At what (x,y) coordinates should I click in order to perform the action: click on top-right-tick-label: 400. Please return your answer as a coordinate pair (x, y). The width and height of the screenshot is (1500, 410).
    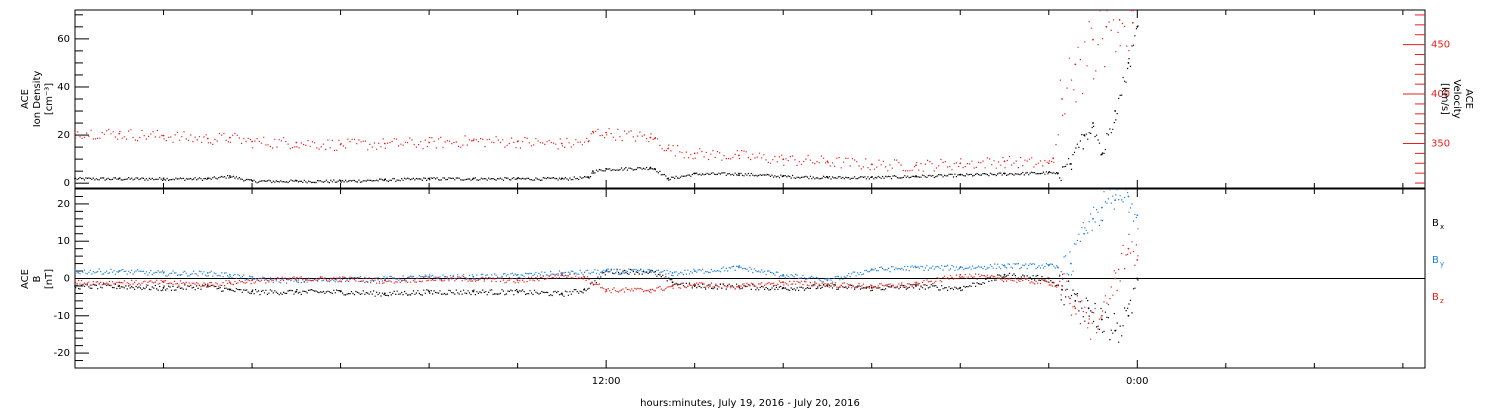
    Looking at the image, I should click on (1440, 94).